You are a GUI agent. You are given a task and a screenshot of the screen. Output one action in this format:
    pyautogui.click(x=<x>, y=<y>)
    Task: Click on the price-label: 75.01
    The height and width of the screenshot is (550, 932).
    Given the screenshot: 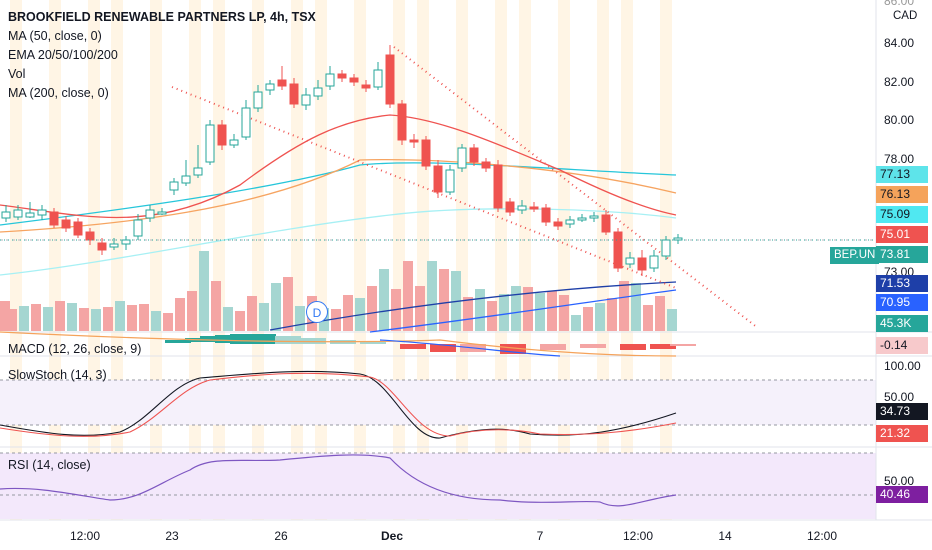 What is the action you would take?
    pyautogui.click(x=902, y=234)
    